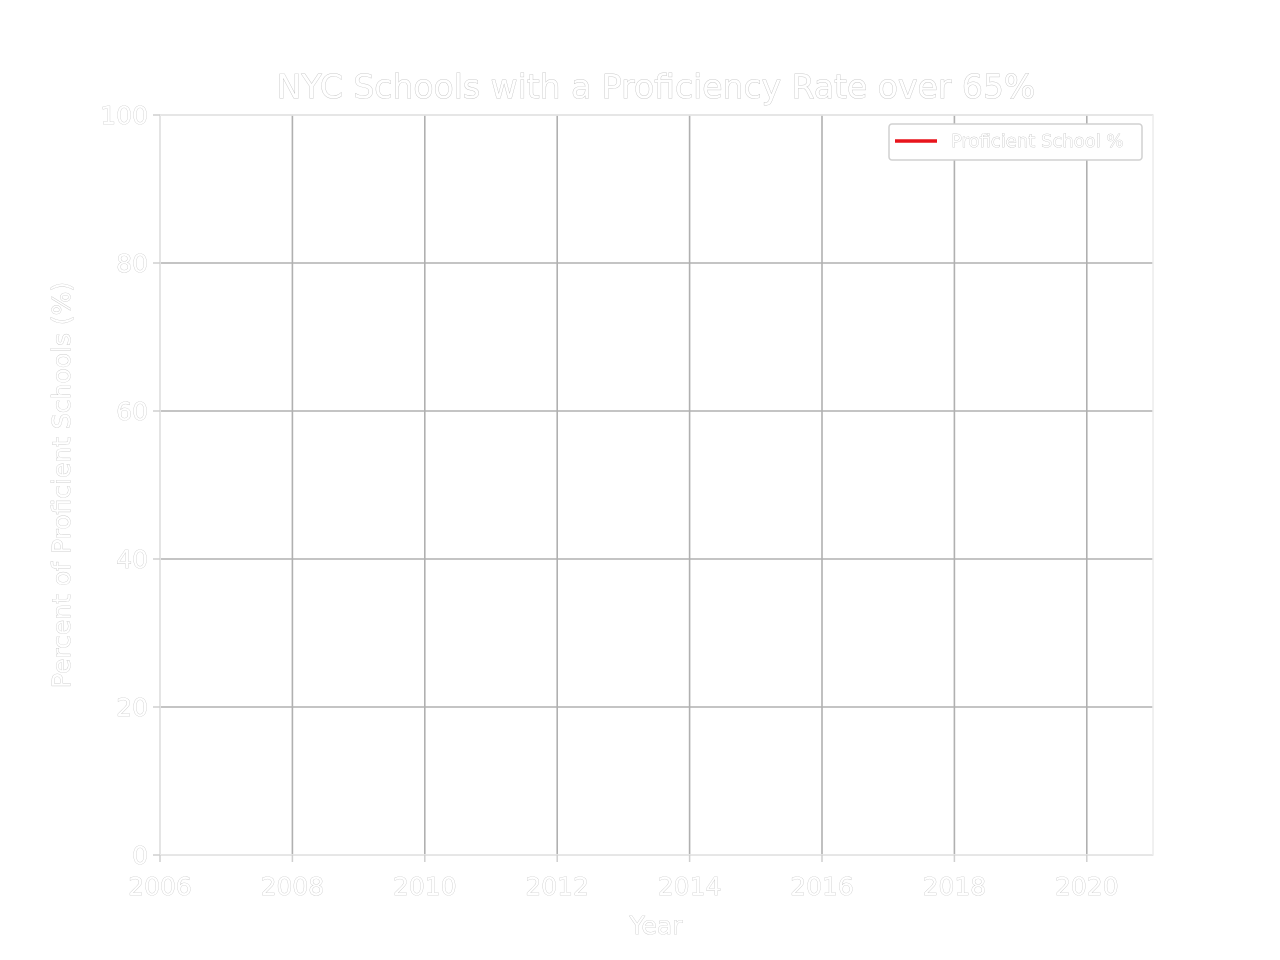 This screenshot has height=960, width=1280. I want to click on x-tick-label-2014: 2014, so click(690, 886).